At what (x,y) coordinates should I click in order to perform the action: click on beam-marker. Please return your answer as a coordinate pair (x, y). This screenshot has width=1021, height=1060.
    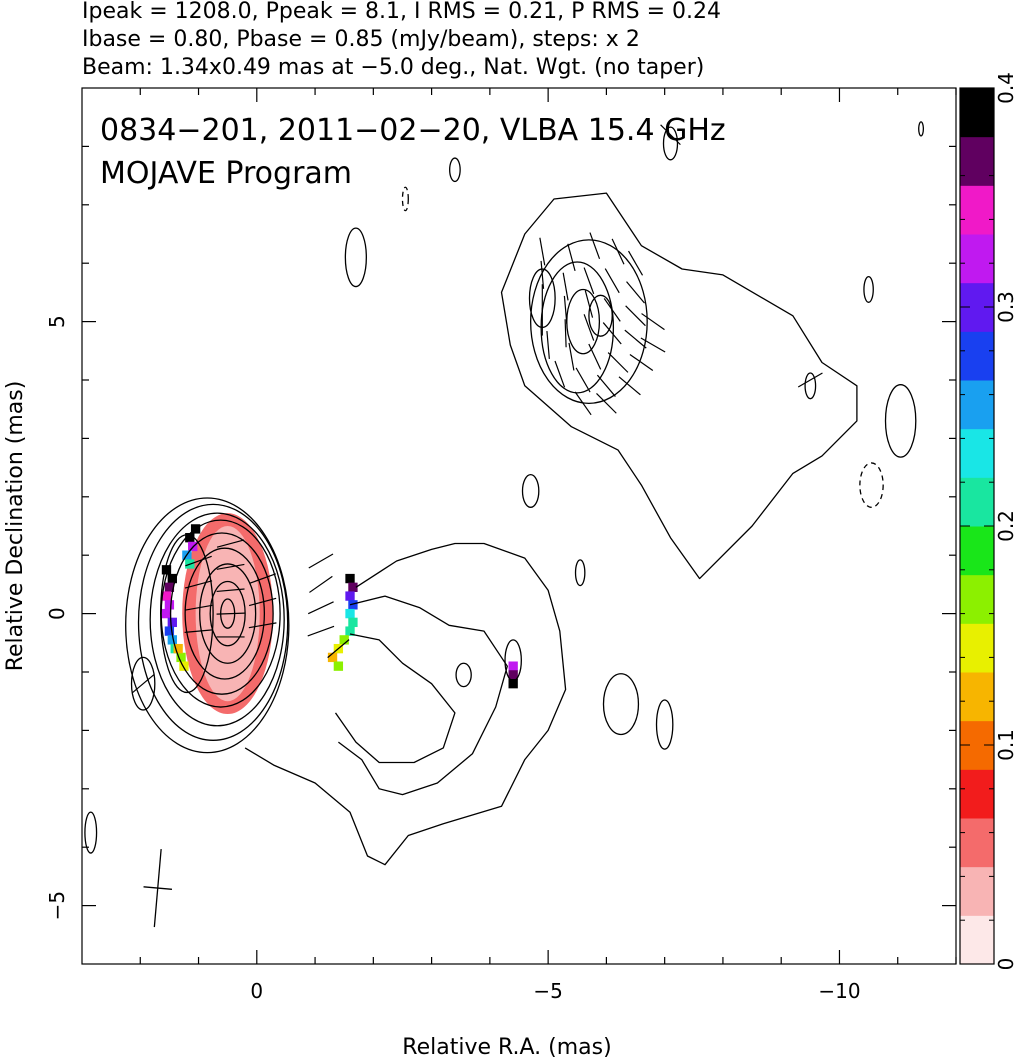
    Looking at the image, I should click on (158, 888).